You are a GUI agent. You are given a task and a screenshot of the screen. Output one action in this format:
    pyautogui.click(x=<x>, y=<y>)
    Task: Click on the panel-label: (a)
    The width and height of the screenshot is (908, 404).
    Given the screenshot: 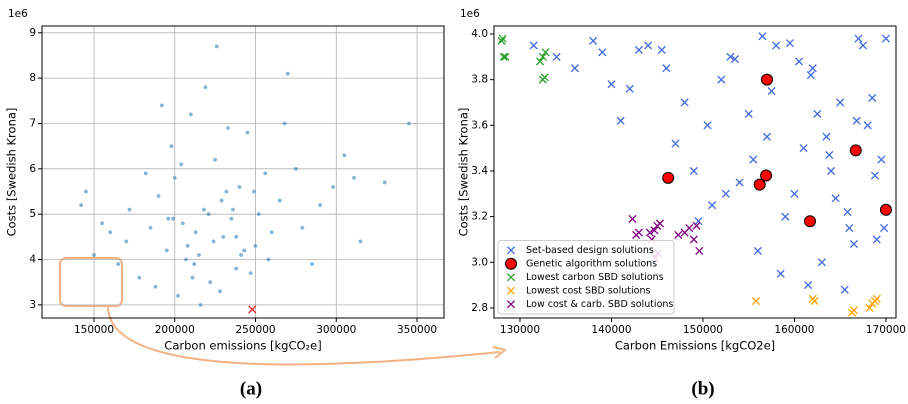 What is the action you would take?
    pyautogui.click(x=251, y=388)
    